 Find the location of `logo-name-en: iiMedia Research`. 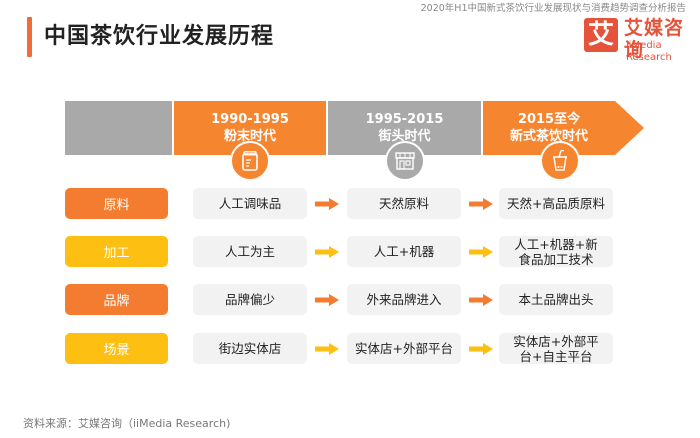

logo-name-en: iiMedia Research is located at coordinates (649, 51).